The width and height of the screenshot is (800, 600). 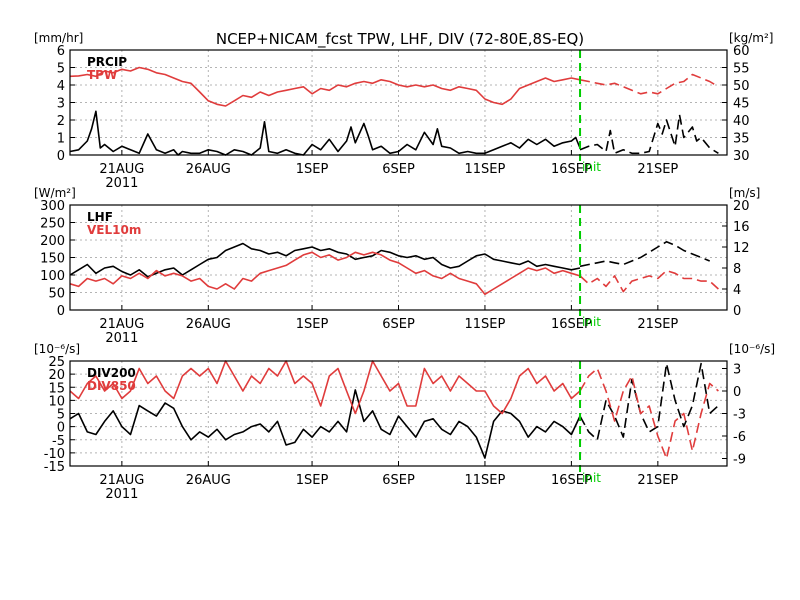 What do you see at coordinates (100, 217) in the screenshot?
I see `series-label: LHF` at bounding box center [100, 217].